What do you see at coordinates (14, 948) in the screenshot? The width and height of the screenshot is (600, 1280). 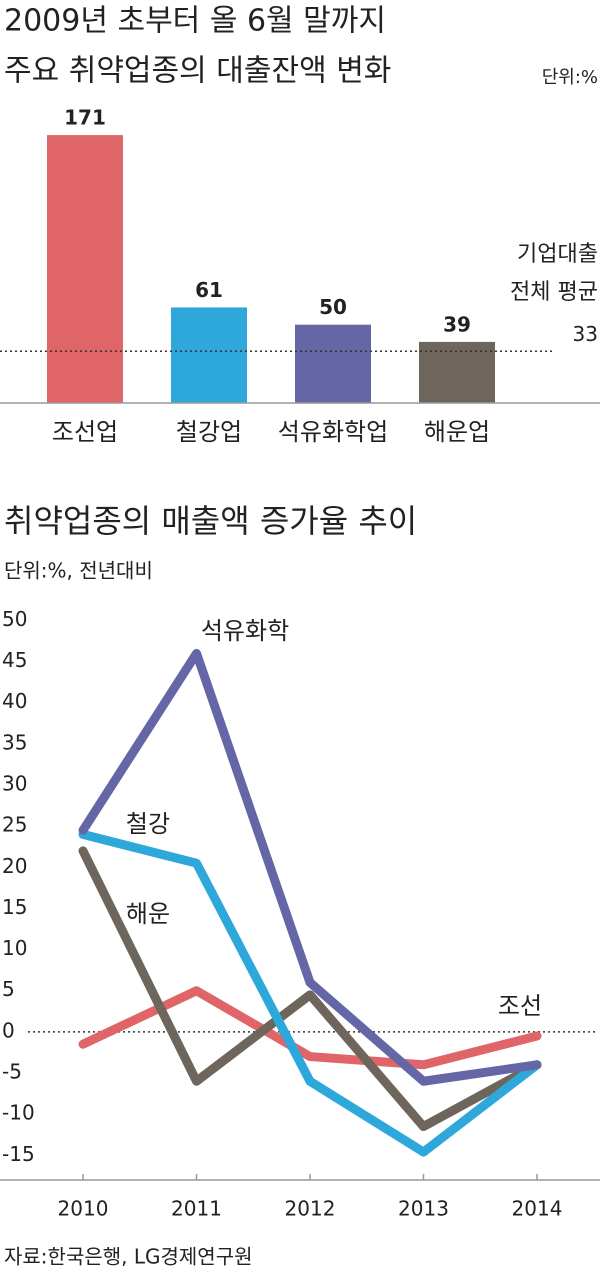 I see `y-tick-label: 10` at bounding box center [14, 948].